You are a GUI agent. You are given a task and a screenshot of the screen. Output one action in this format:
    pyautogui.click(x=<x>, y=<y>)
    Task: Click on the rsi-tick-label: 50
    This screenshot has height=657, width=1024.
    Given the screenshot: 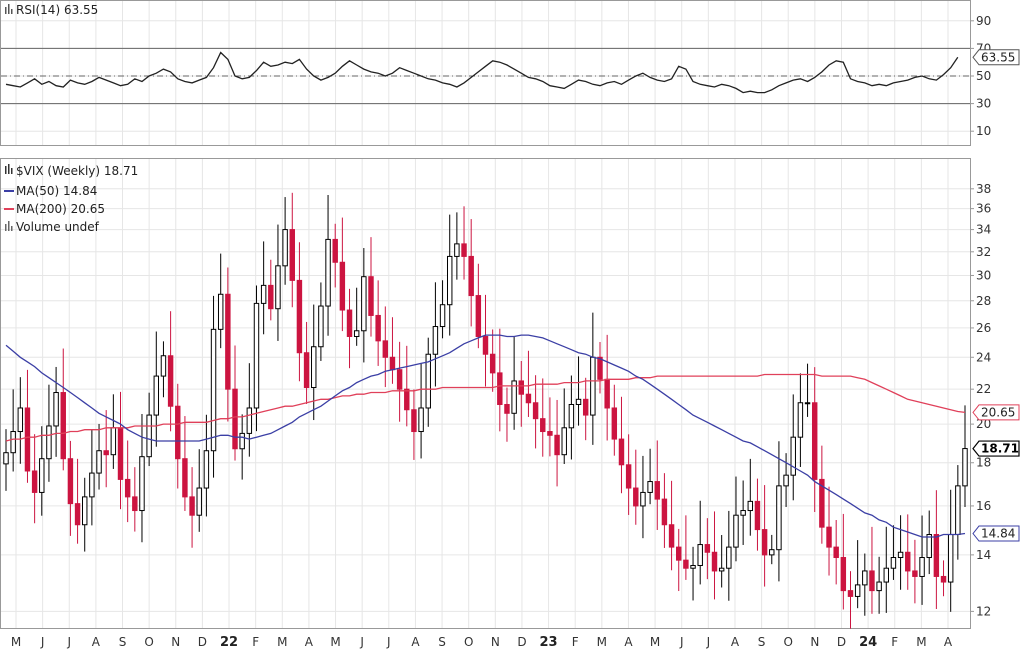 What is the action you would take?
    pyautogui.click(x=983, y=76)
    